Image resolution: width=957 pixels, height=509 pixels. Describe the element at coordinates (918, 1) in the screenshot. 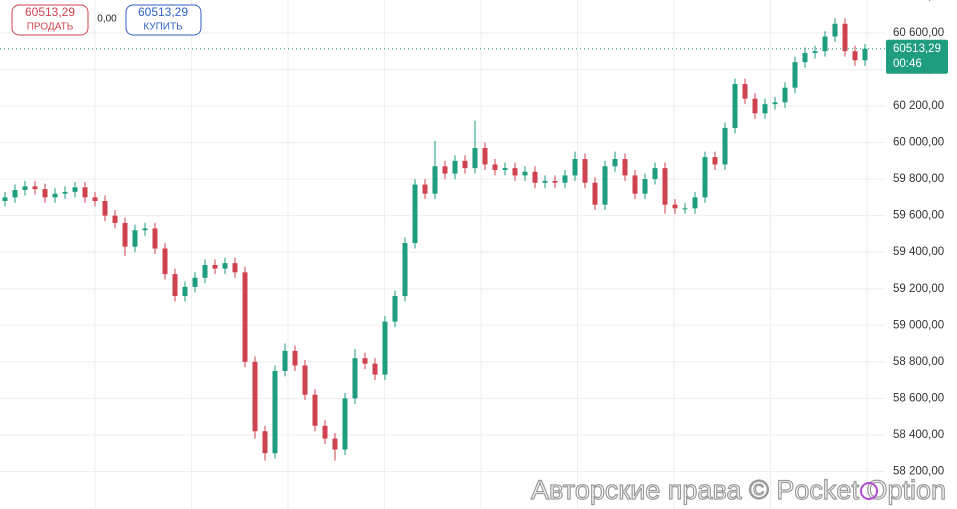

I see `y-tick-label: 60 800,00` at that location.